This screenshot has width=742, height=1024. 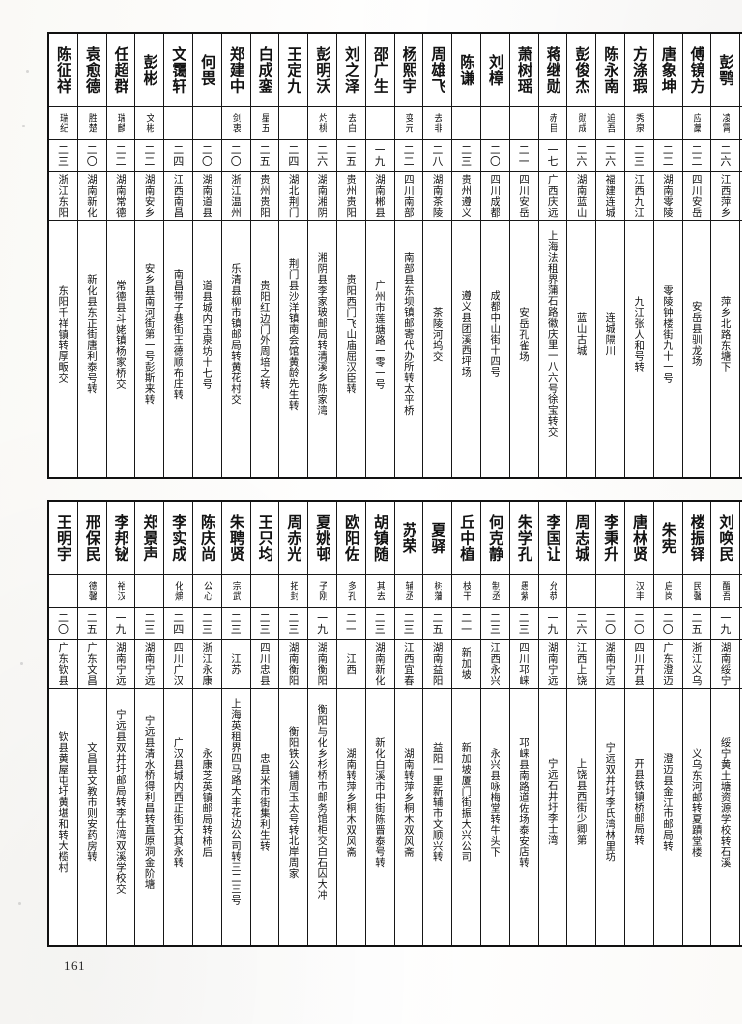 What do you see at coordinates (379, 591) in the screenshot?
I see `cell-alias: 其去` at bounding box center [379, 591].